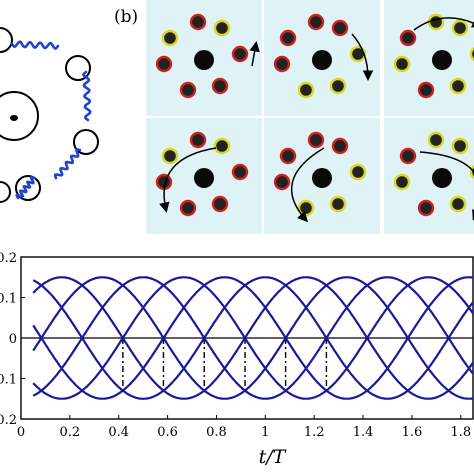  I want to click on y-tick-label: 0, so click(13, 339).